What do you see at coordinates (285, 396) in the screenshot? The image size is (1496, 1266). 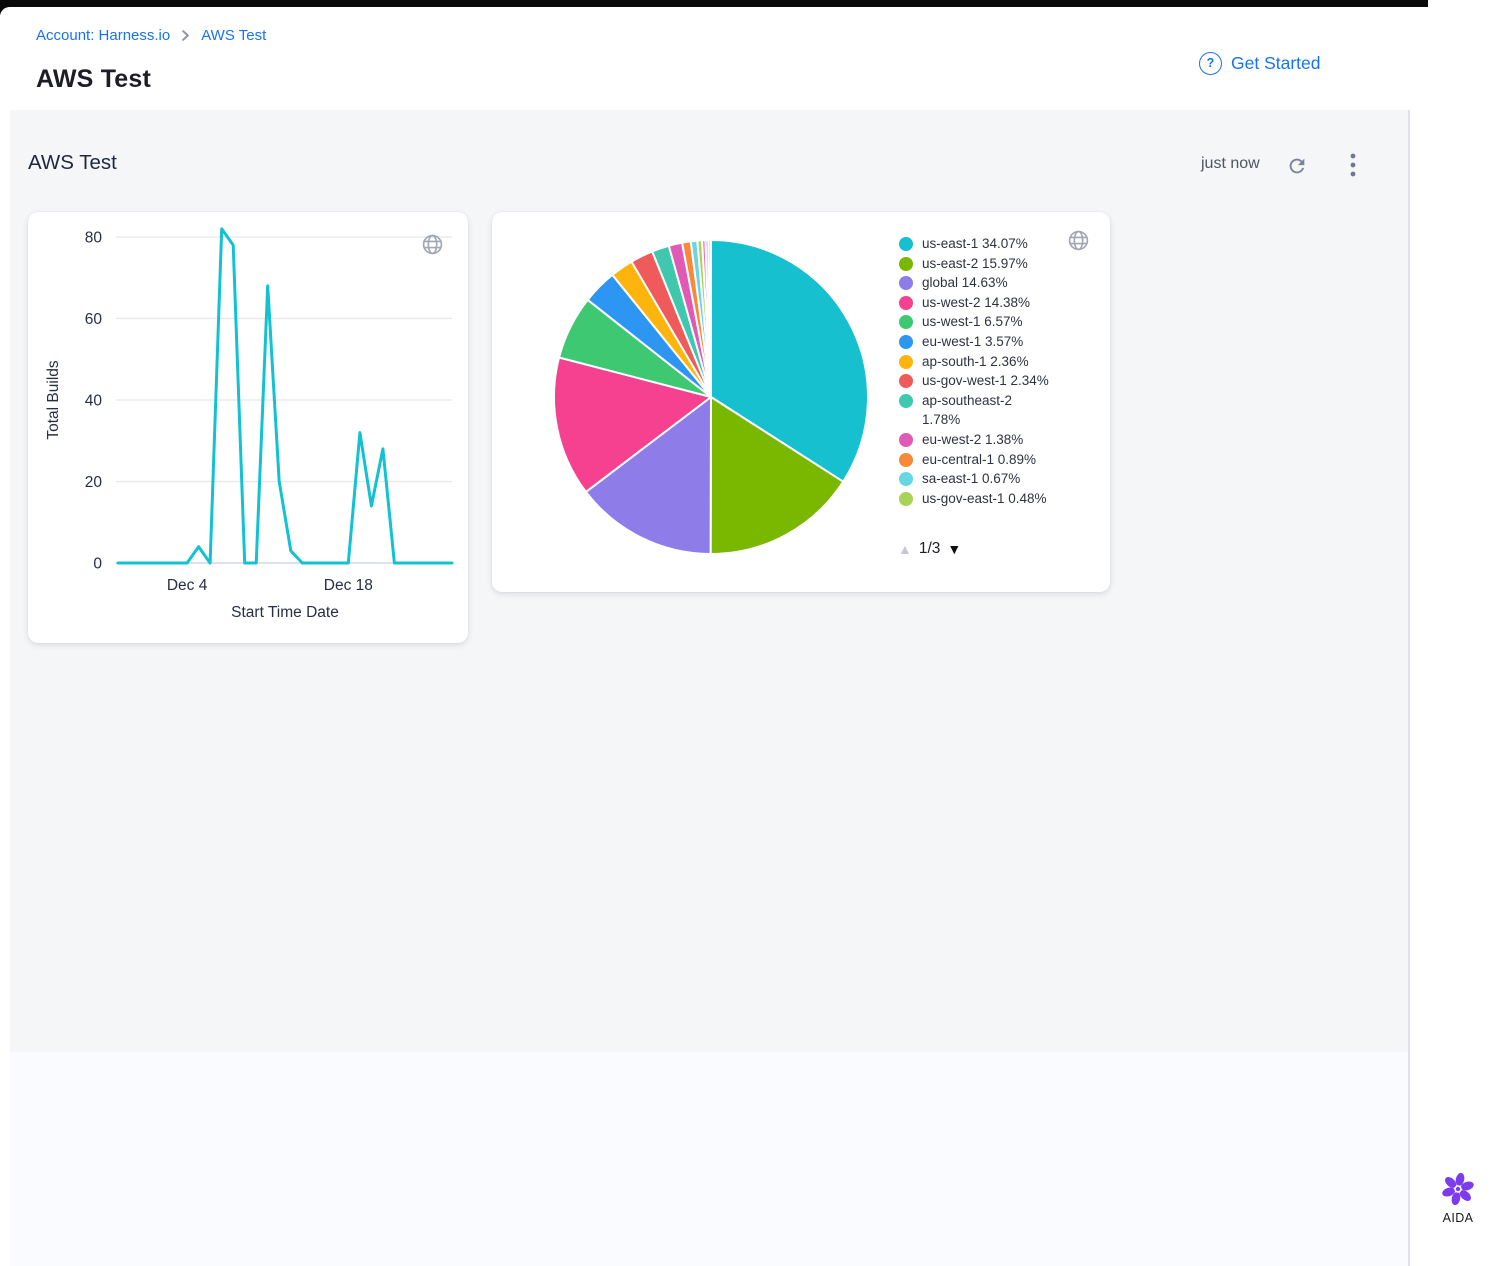 I see `builds-series-line` at bounding box center [285, 396].